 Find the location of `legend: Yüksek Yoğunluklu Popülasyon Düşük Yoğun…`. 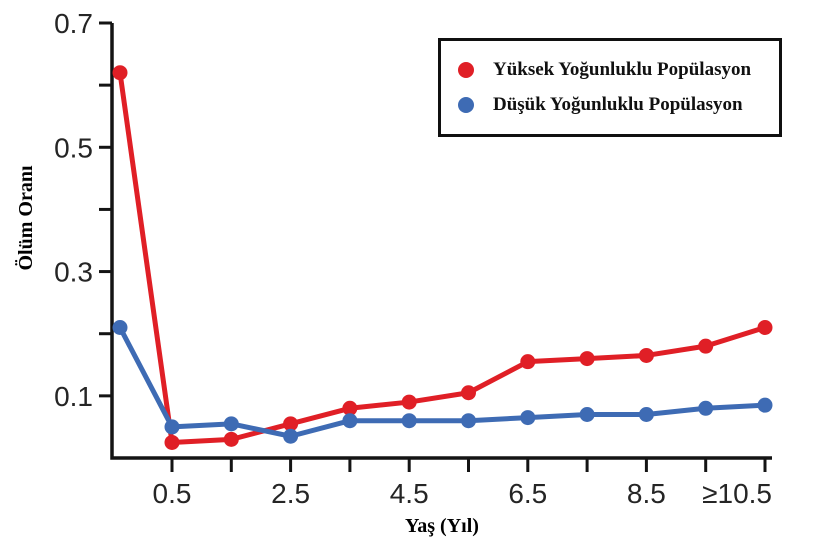

legend: Yüksek Yoğunluklu Popülasyon Düşük Yoğun… is located at coordinates (610, 87).